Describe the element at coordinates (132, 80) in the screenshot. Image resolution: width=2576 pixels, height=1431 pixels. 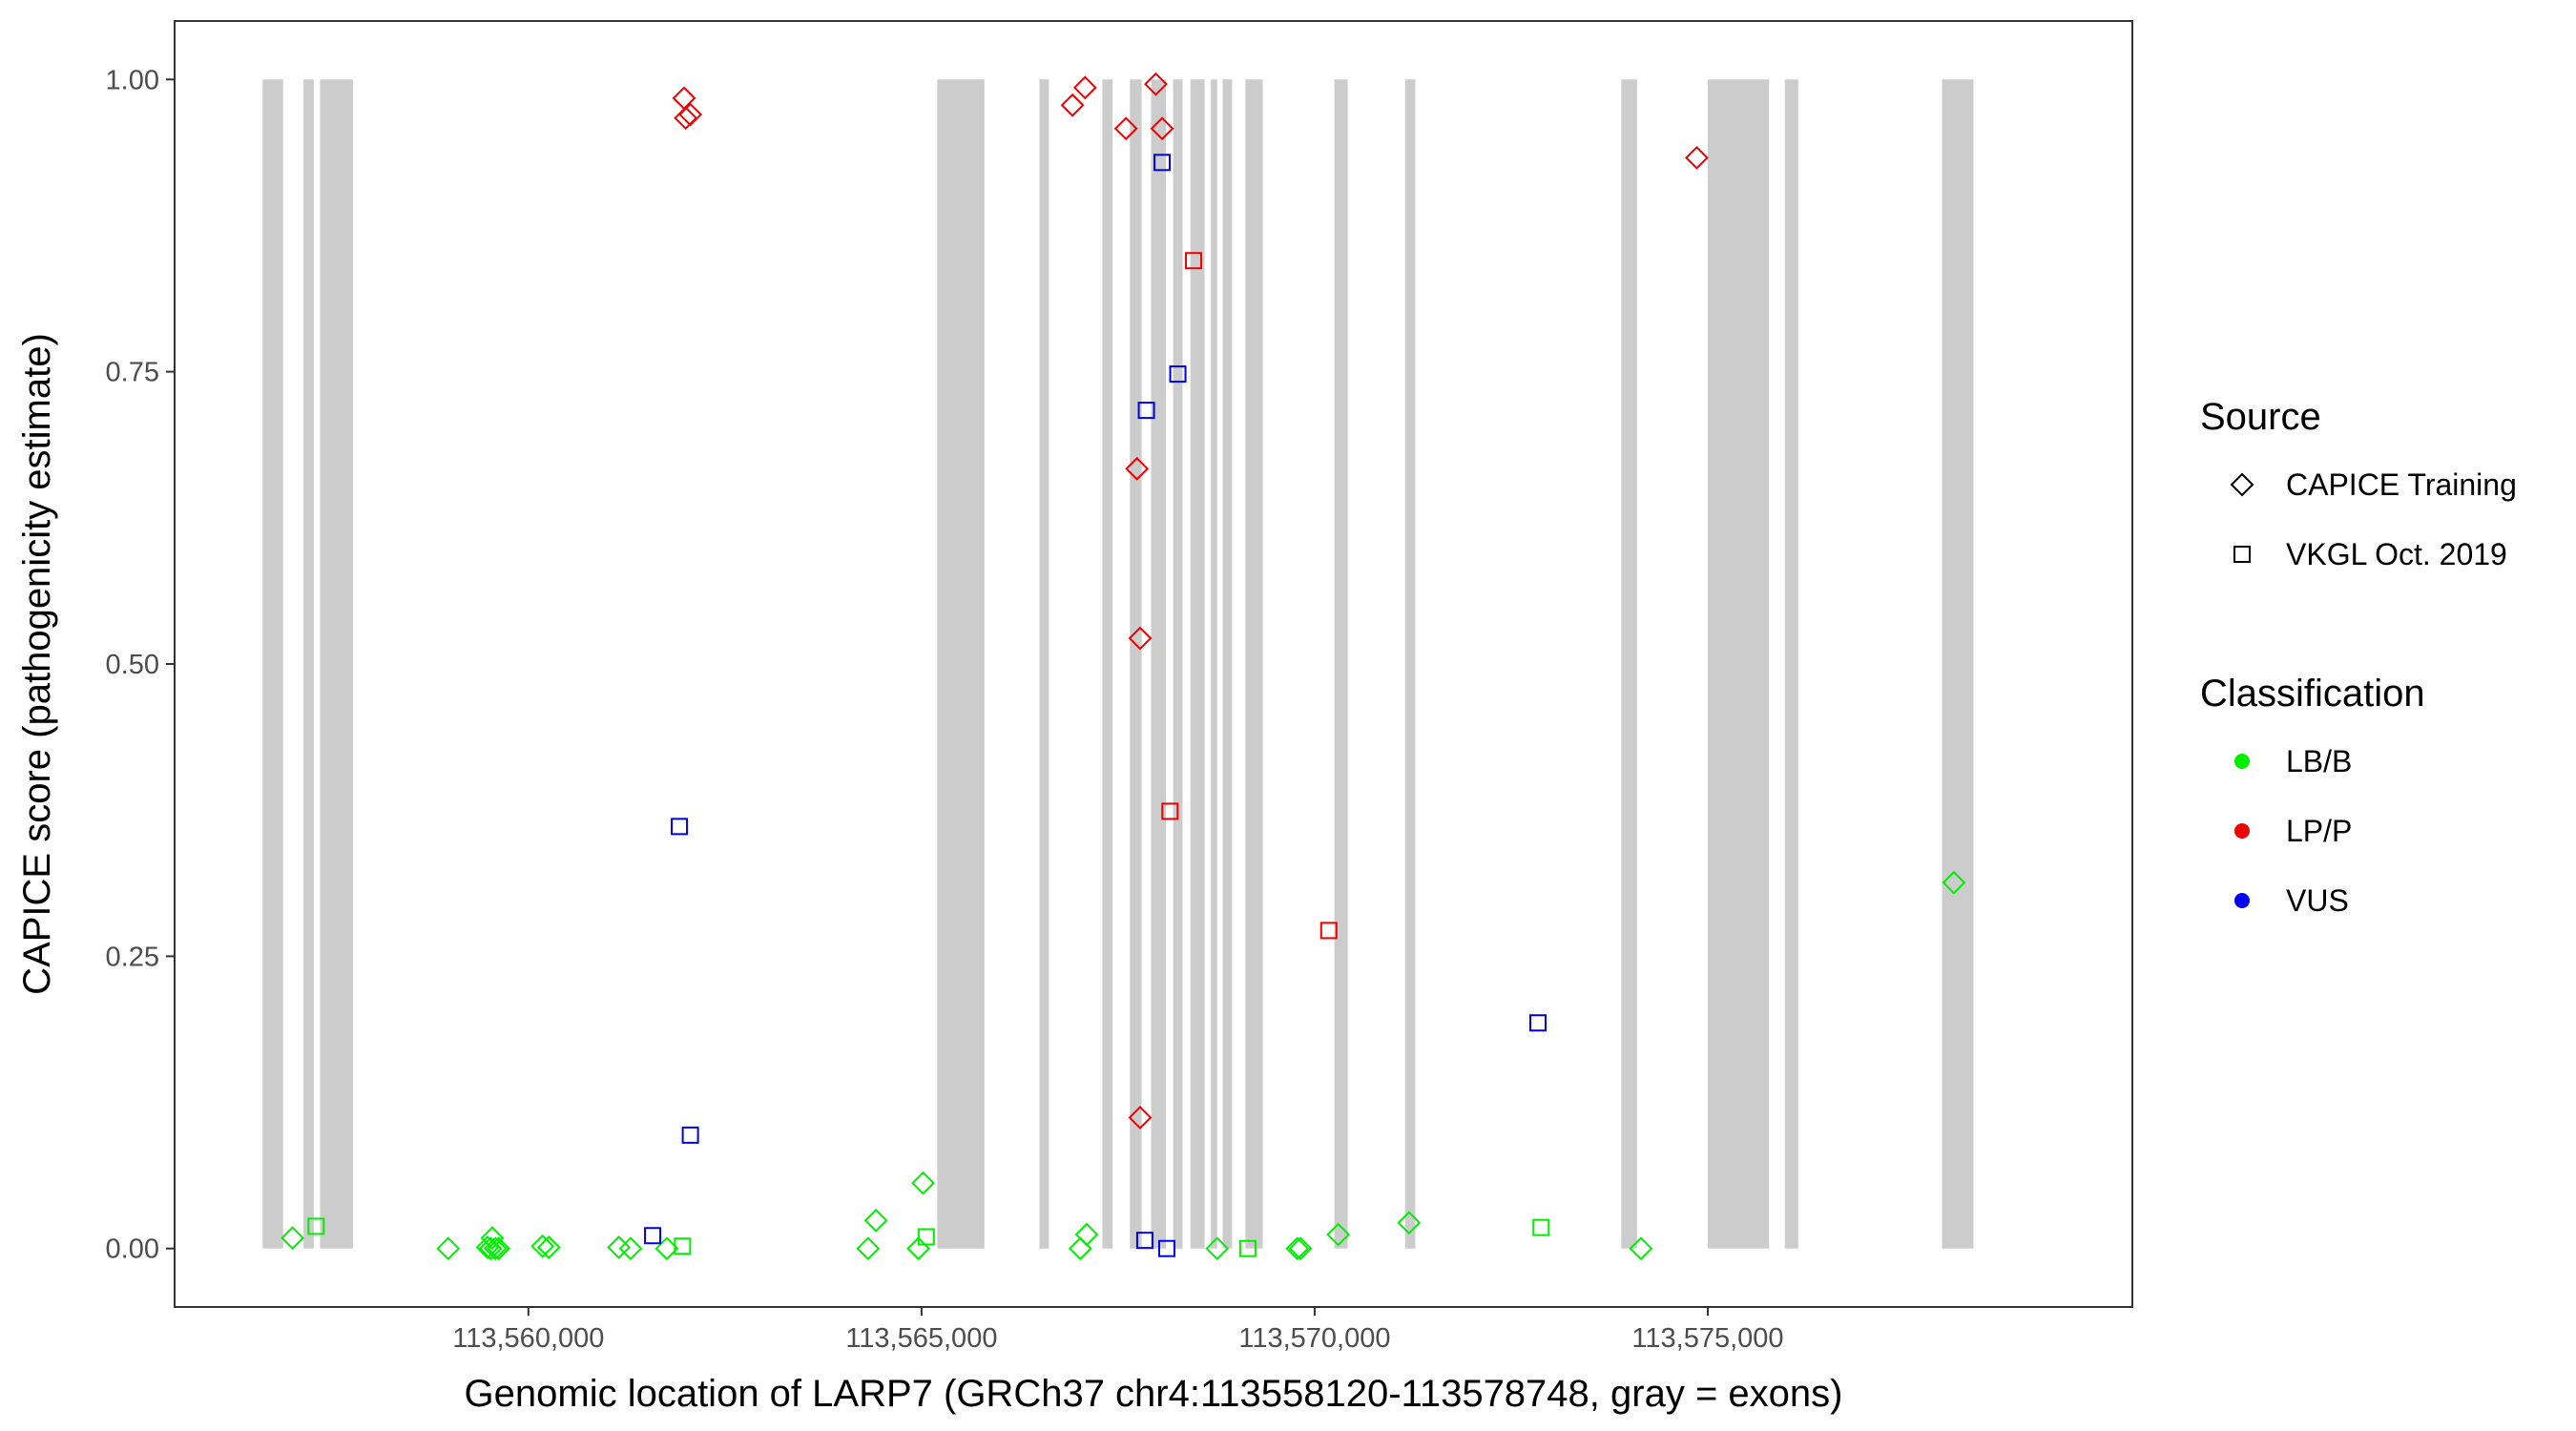
I see `y-tick-label: 1.00` at that location.